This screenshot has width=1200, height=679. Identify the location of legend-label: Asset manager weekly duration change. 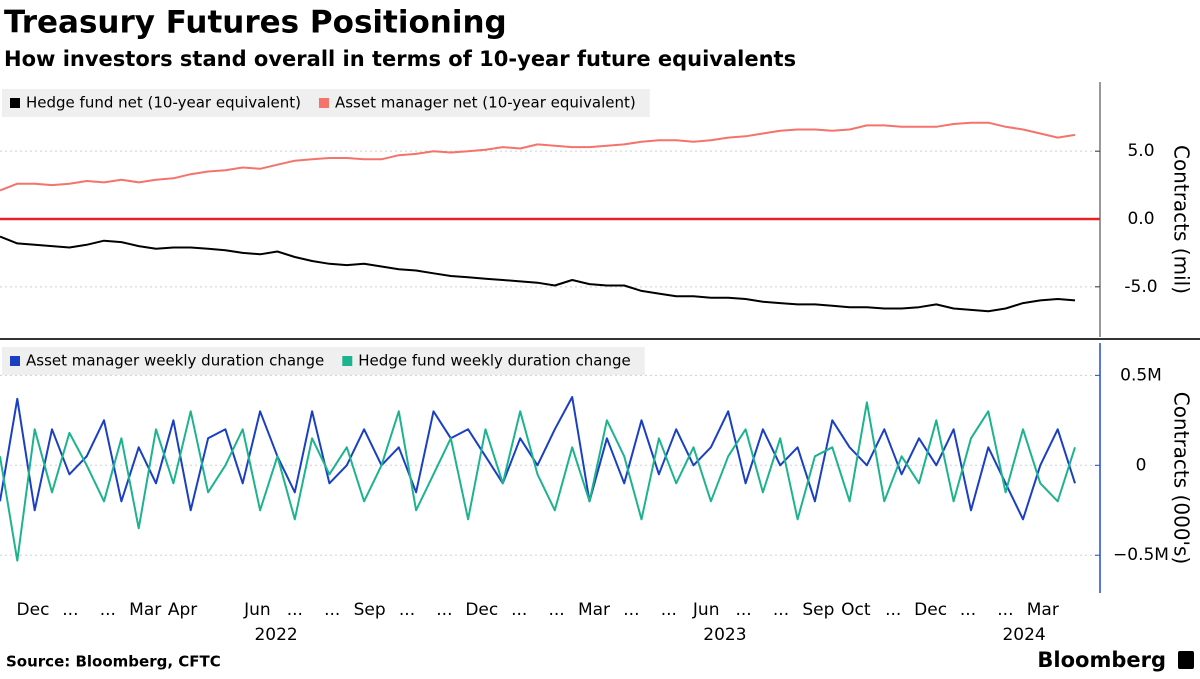
(175, 361).